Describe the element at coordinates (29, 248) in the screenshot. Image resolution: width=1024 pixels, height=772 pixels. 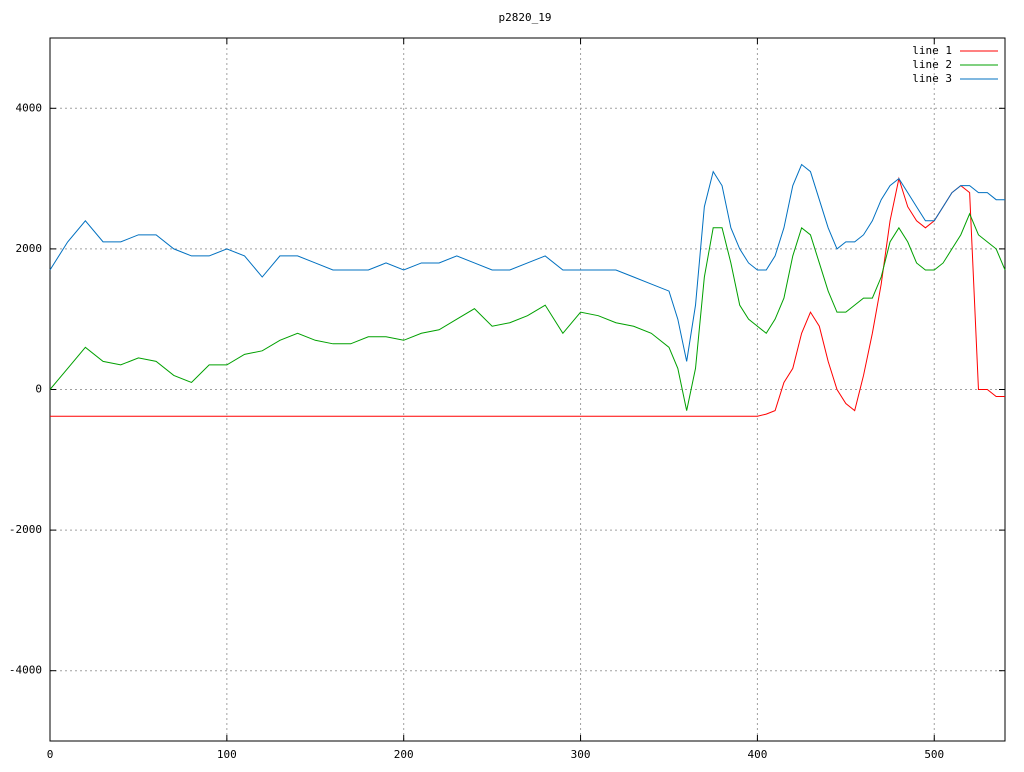
I see `y-tick-label: 2000` at that location.